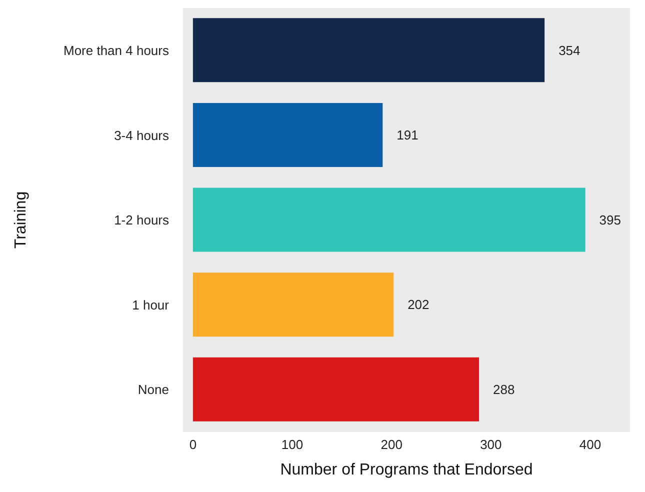  What do you see at coordinates (610, 220) in the screenshot?
I see `data-label: 395` at bounding box center [610, 220].